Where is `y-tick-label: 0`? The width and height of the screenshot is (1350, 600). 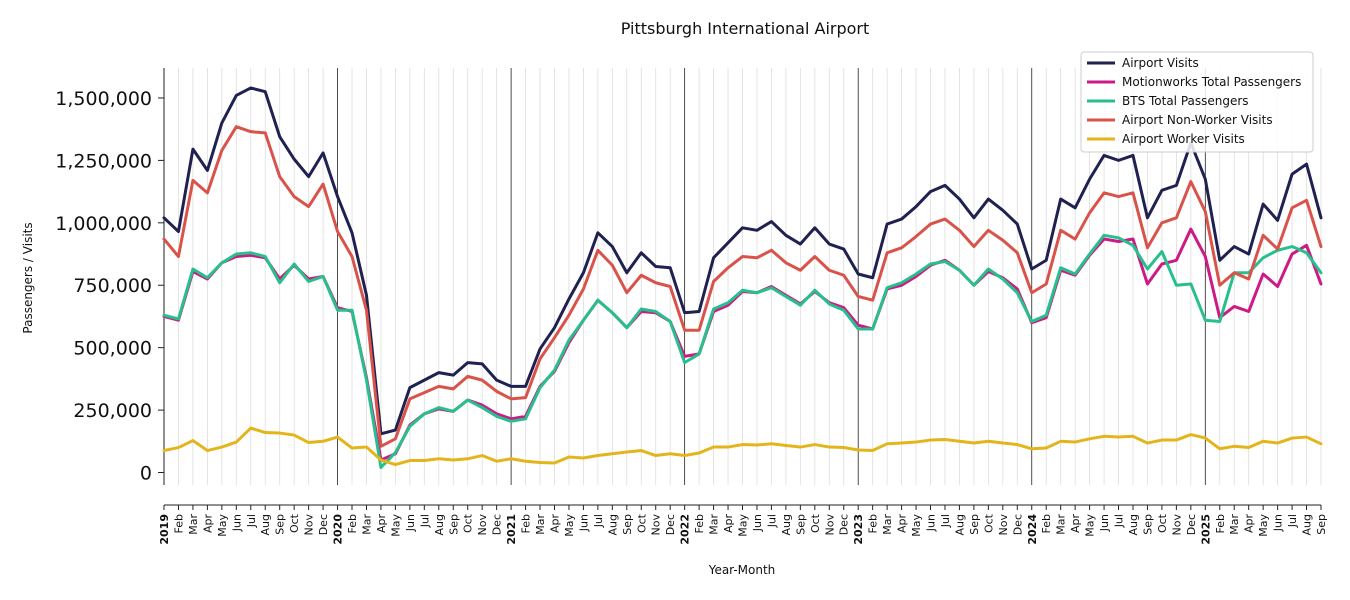 y-tick-label: 0 is located at coordinates (146, 474).